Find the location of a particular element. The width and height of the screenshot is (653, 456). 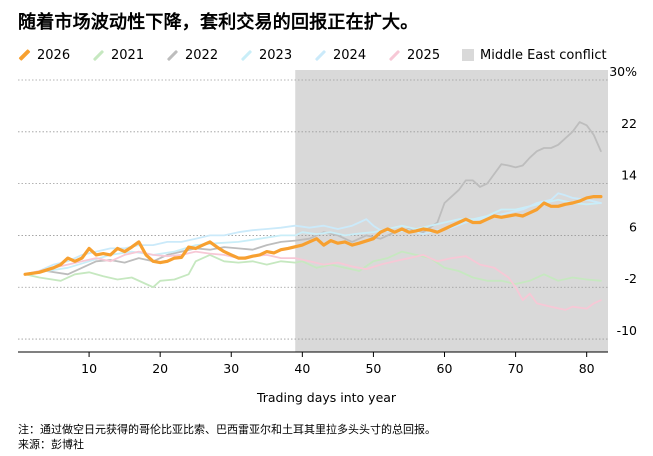

legend-label: 2021 is located at coordinates (128, 55).